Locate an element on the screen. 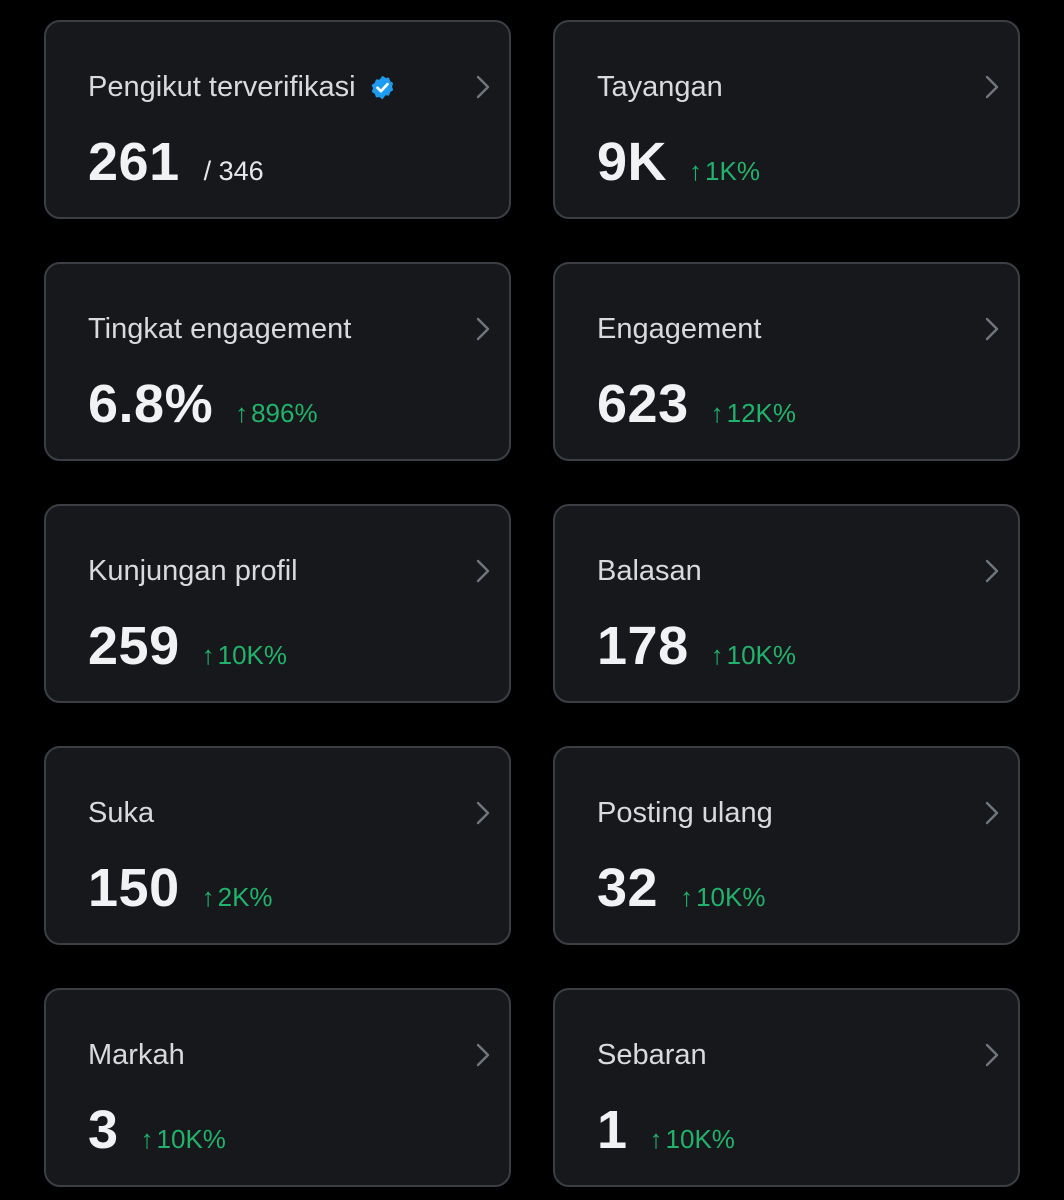 The height and width of the screenshot is (1200, 1064). metric-value: 623 is located at coordinates (643, 404).